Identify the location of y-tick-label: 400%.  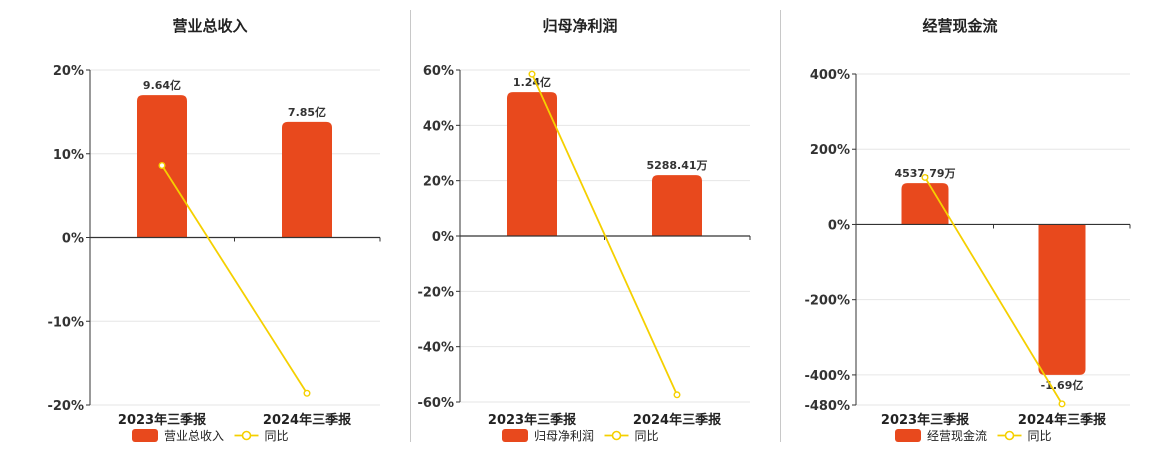
(830, 75).